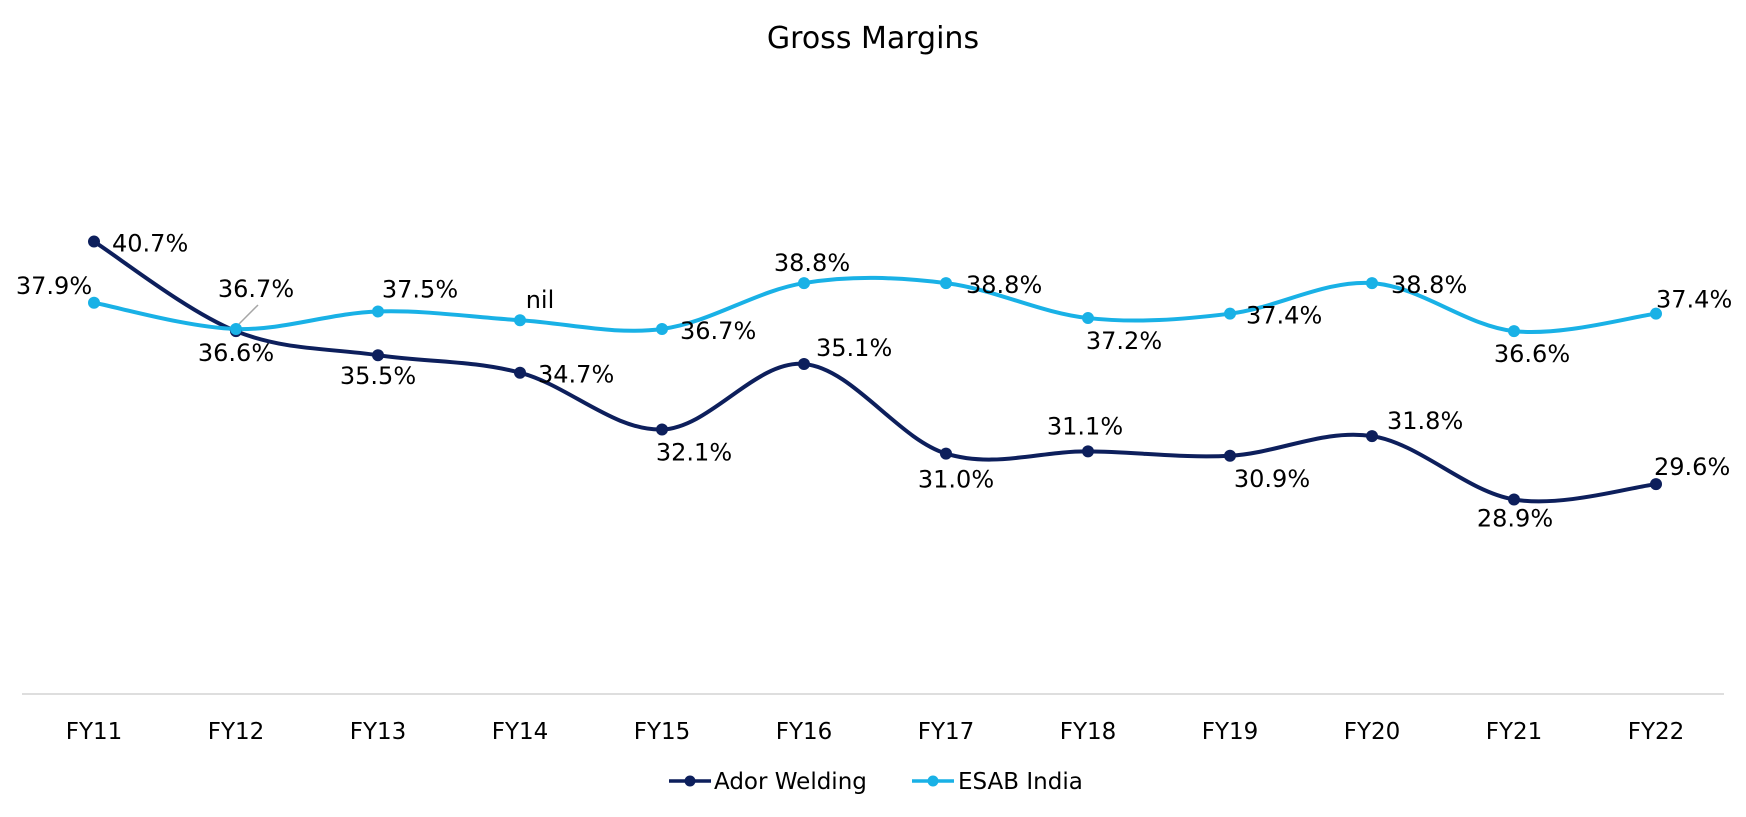  What do you see at coordinates (1124, 341) in the screenshot?
I see `data-label: 37.2%` at bounding box center [1124, 341].